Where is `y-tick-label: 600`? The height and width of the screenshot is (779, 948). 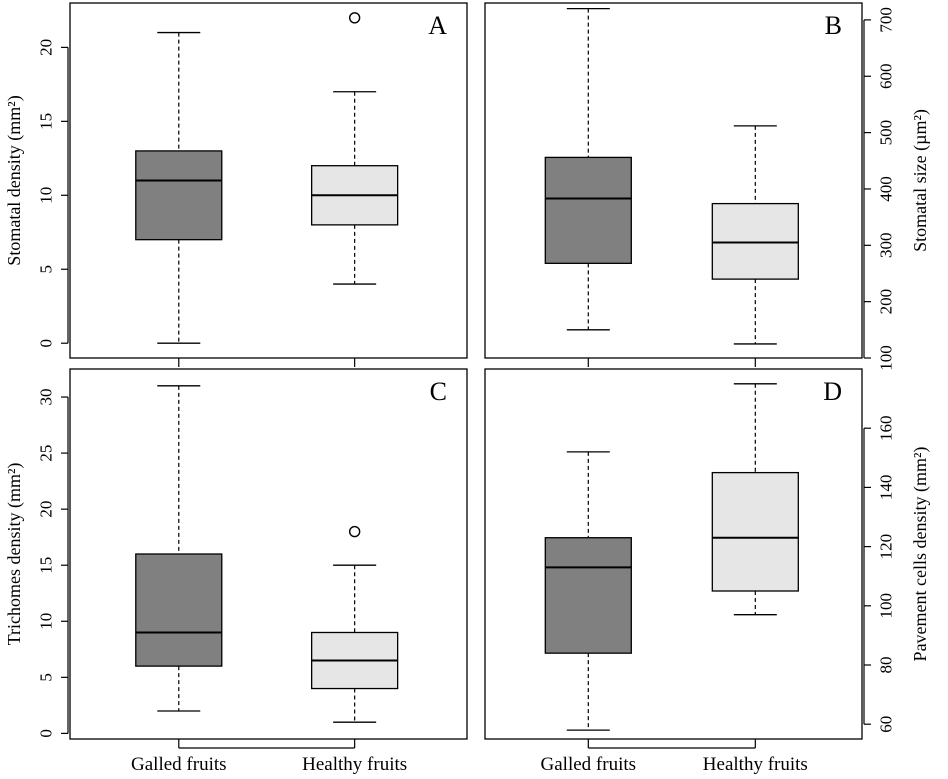 y-tick-label: 600 is located at coordinates (886, 77).